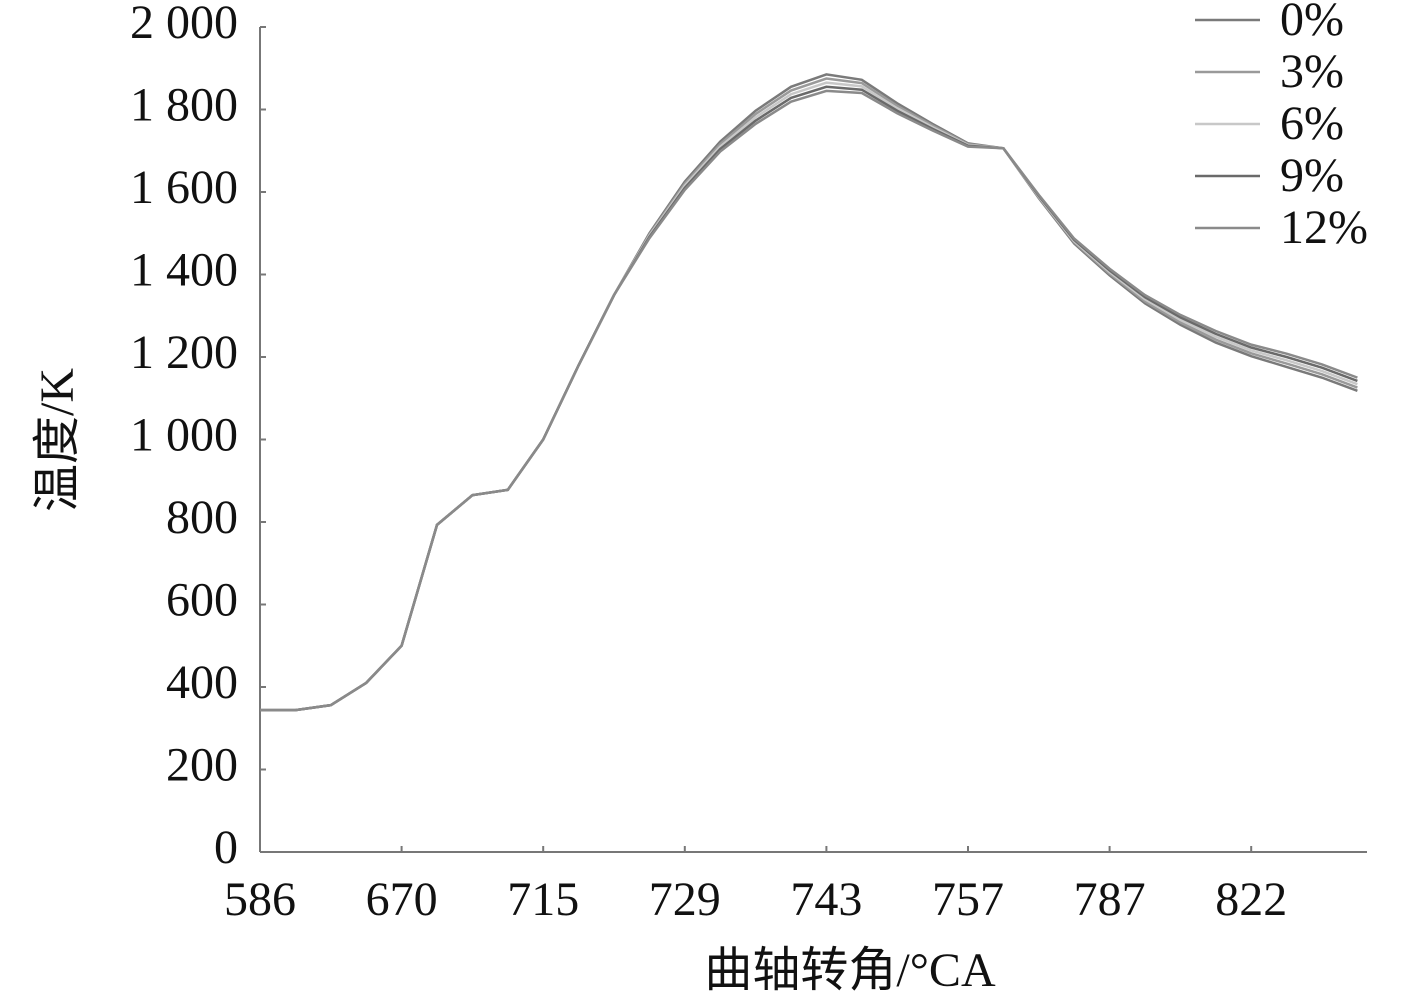 The image size is (1417, 1003). What do you see at coordinates (226, 847) in the screenshot?
I see `y-tick-label: 0` at bounding box center [226, 847].